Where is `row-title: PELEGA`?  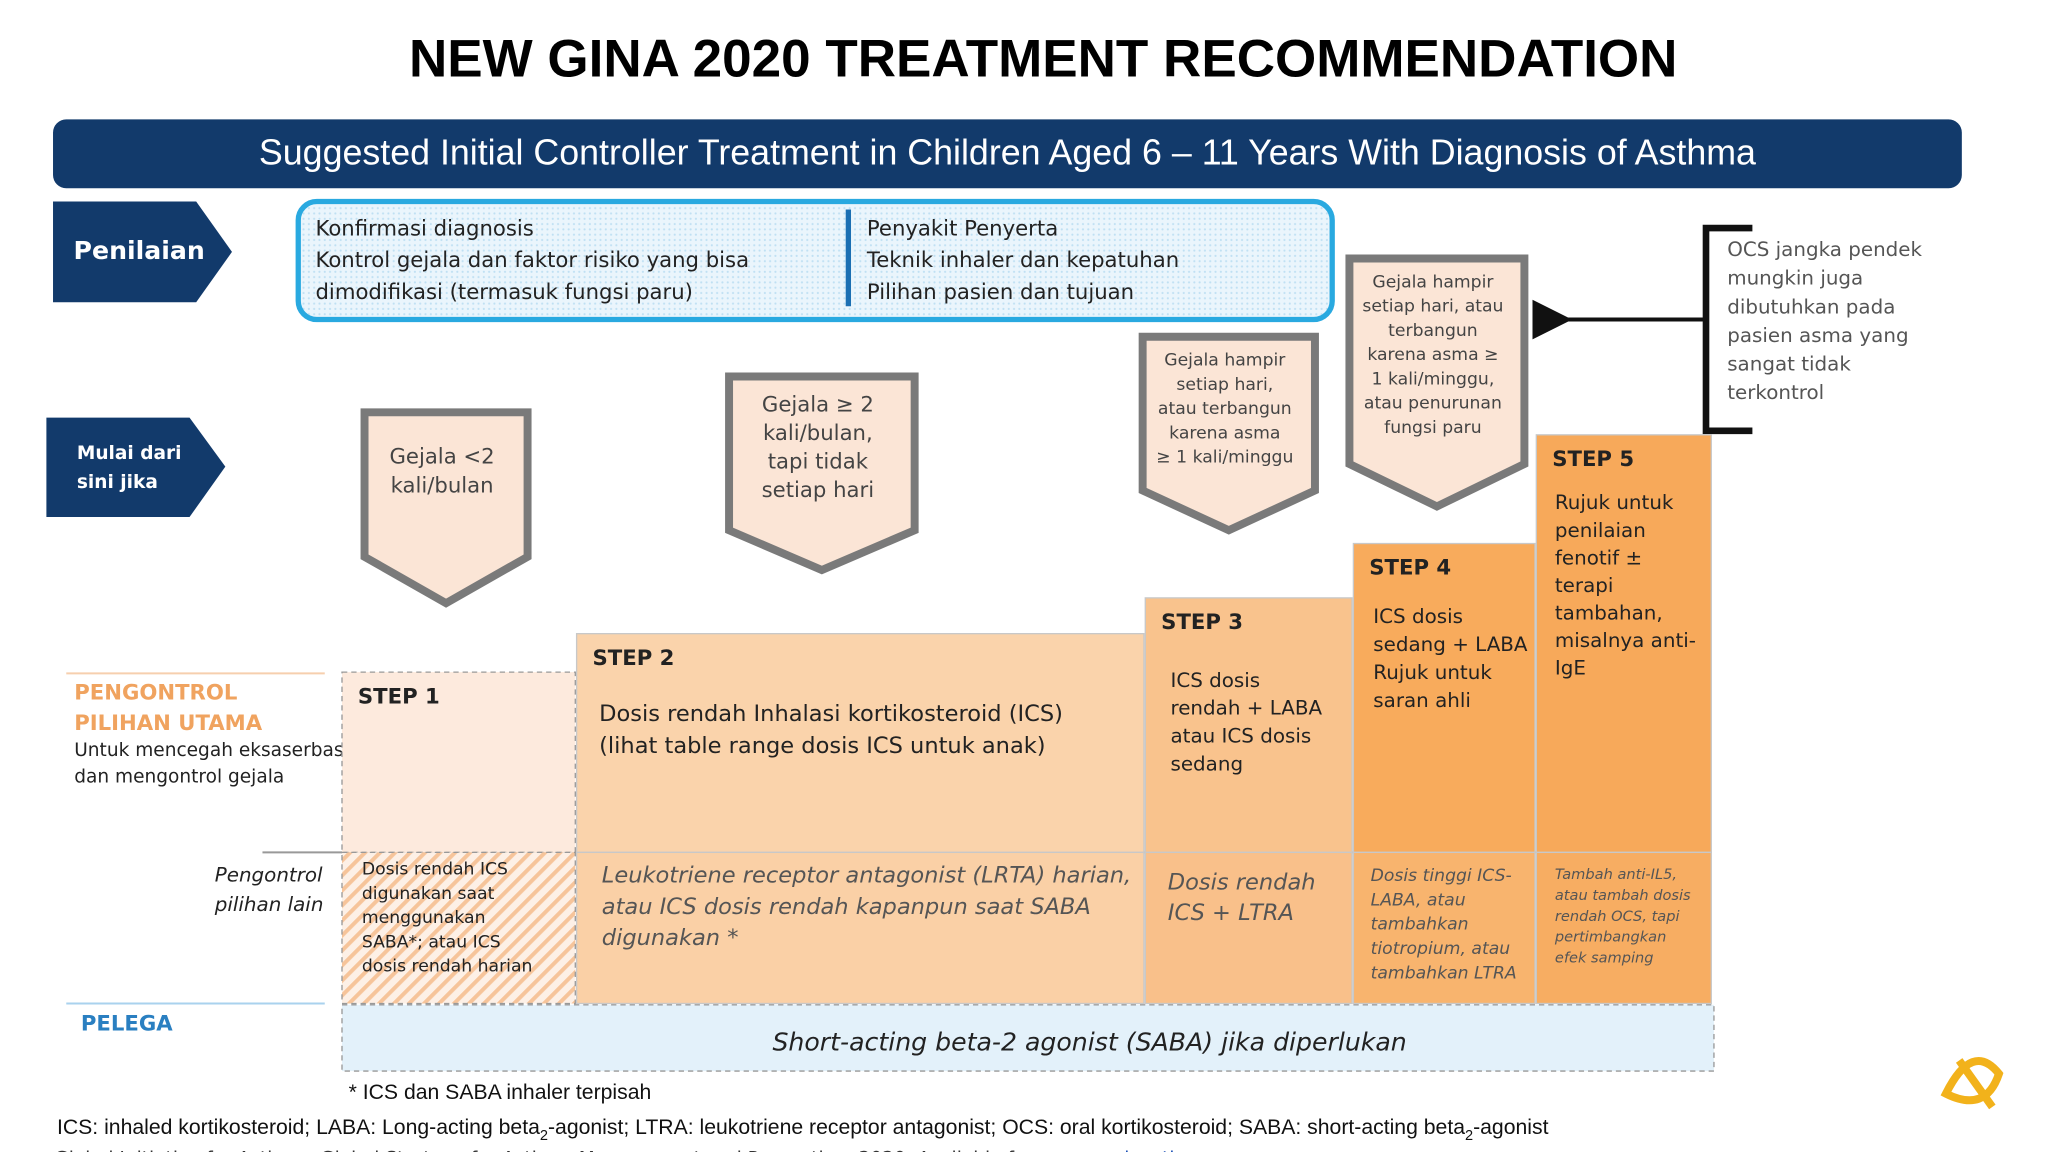 row-title: PELEGA is located at coordinates (127, 1023).